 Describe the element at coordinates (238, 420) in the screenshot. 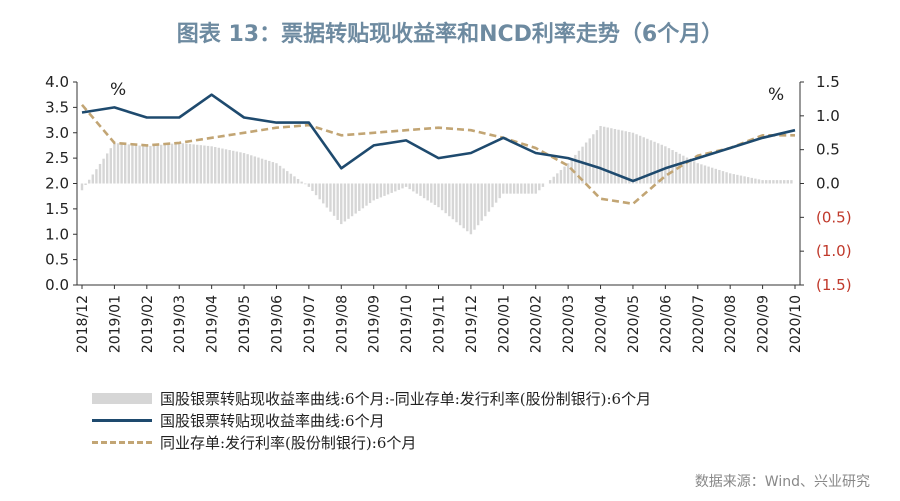

I see `legend-bill-line: 国股银票转贴现收益率曲线:6个月` at that location.